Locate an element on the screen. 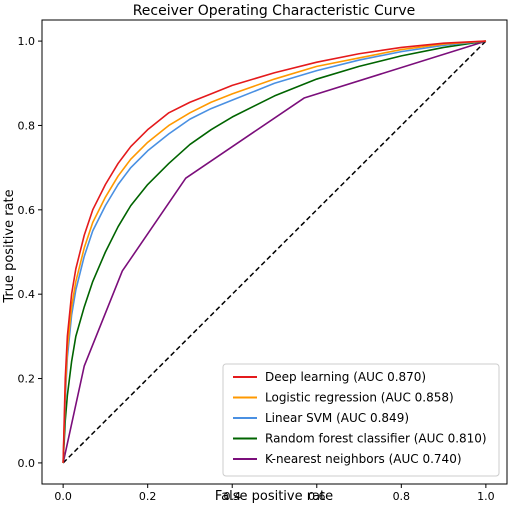  x-tick-label: 0.0 is located at coordinates (63, 496).